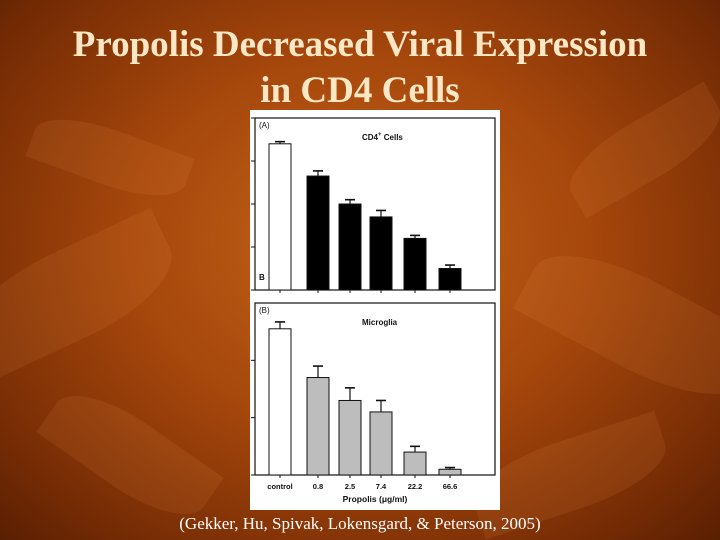  Describe the element at coordinates (450, 472) in the screenshot. I see `panel-b-bar-66.6` at that location.